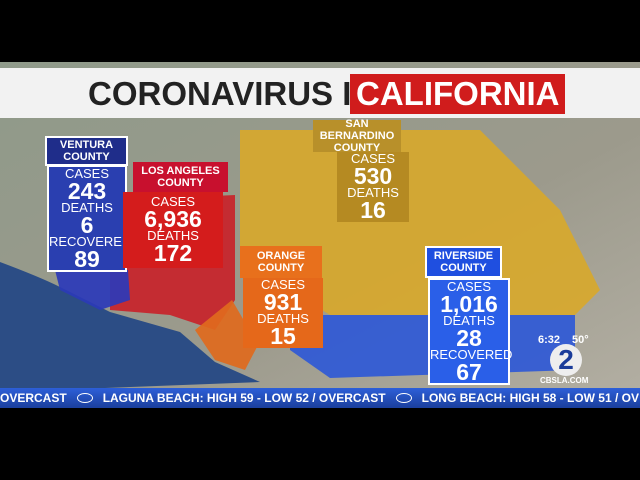 This screenshot has height=480, width=640. Describe the element at coordinates (232, 93) in the screenshot. I see `title: CORONAVIRUS IN` at that location.